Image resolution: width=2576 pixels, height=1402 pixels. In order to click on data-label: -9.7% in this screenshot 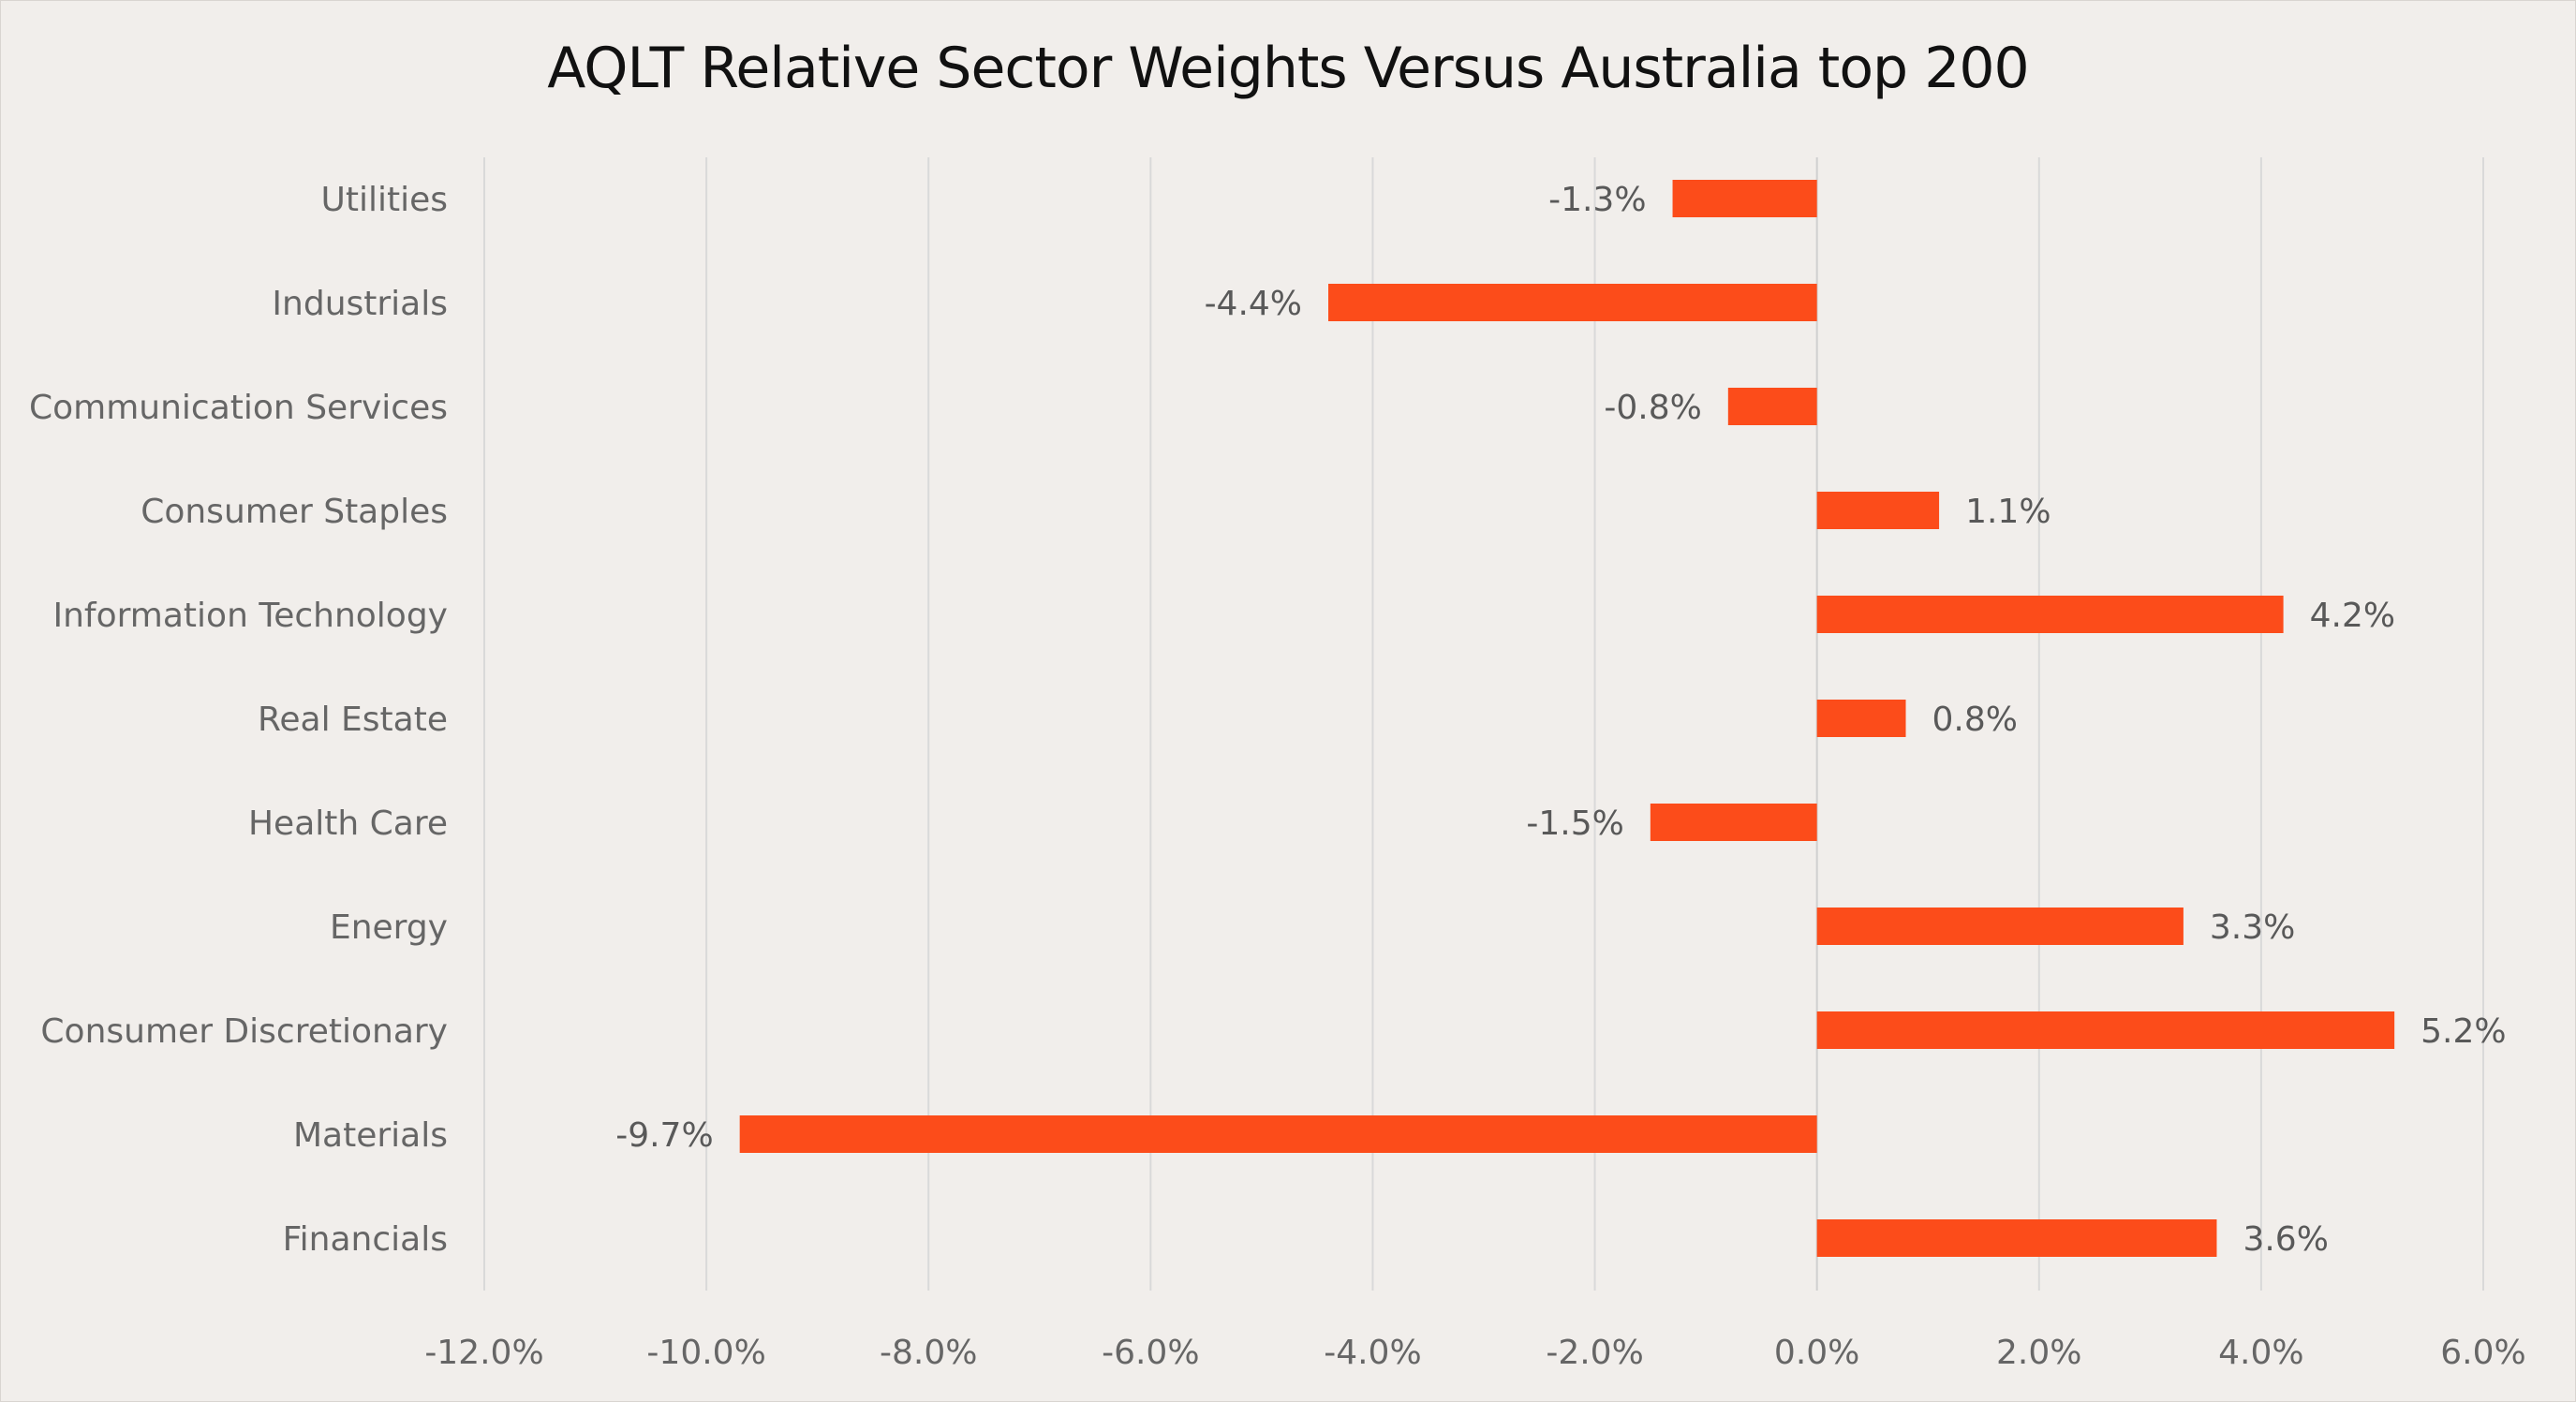, I will do `click(664, 1135)`.